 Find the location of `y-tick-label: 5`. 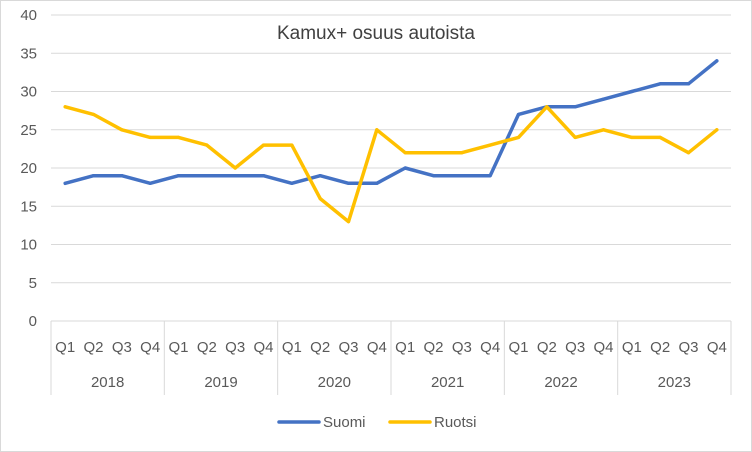

y-tick-label: 5 is located at coordinates (33, 283).